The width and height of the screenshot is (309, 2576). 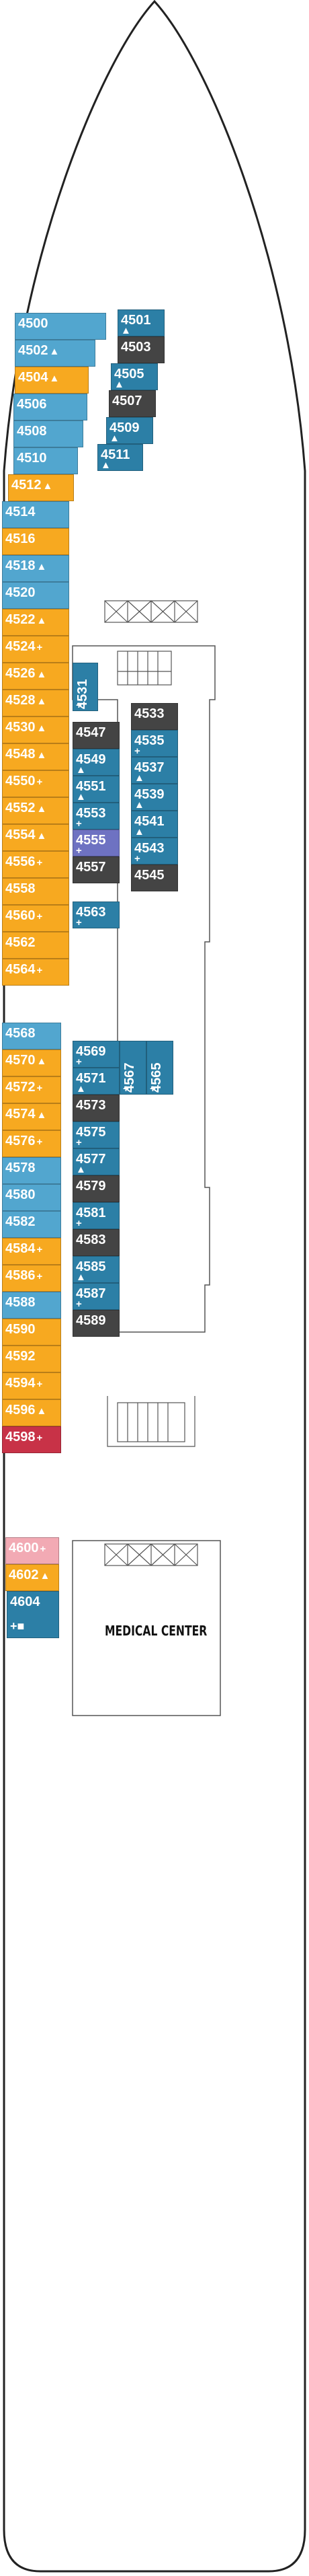 What do you see at coordinates (35, 918) in the screenshot?
I see `cabin-4560: 4560 +` at bounding box center [35, 918].